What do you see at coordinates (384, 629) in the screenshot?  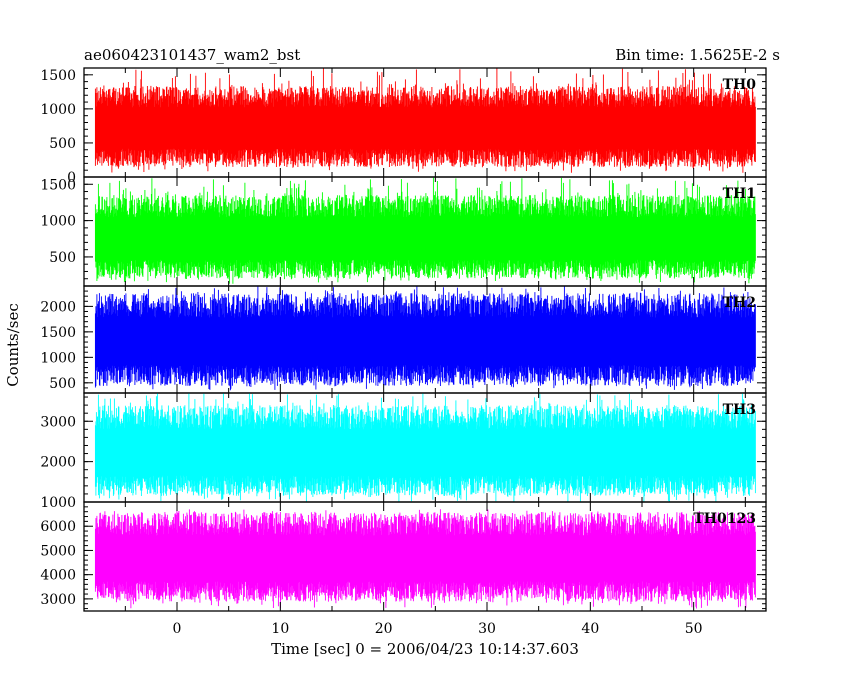 I see `x-tick-label: 20` at bounding box center [384, 629].